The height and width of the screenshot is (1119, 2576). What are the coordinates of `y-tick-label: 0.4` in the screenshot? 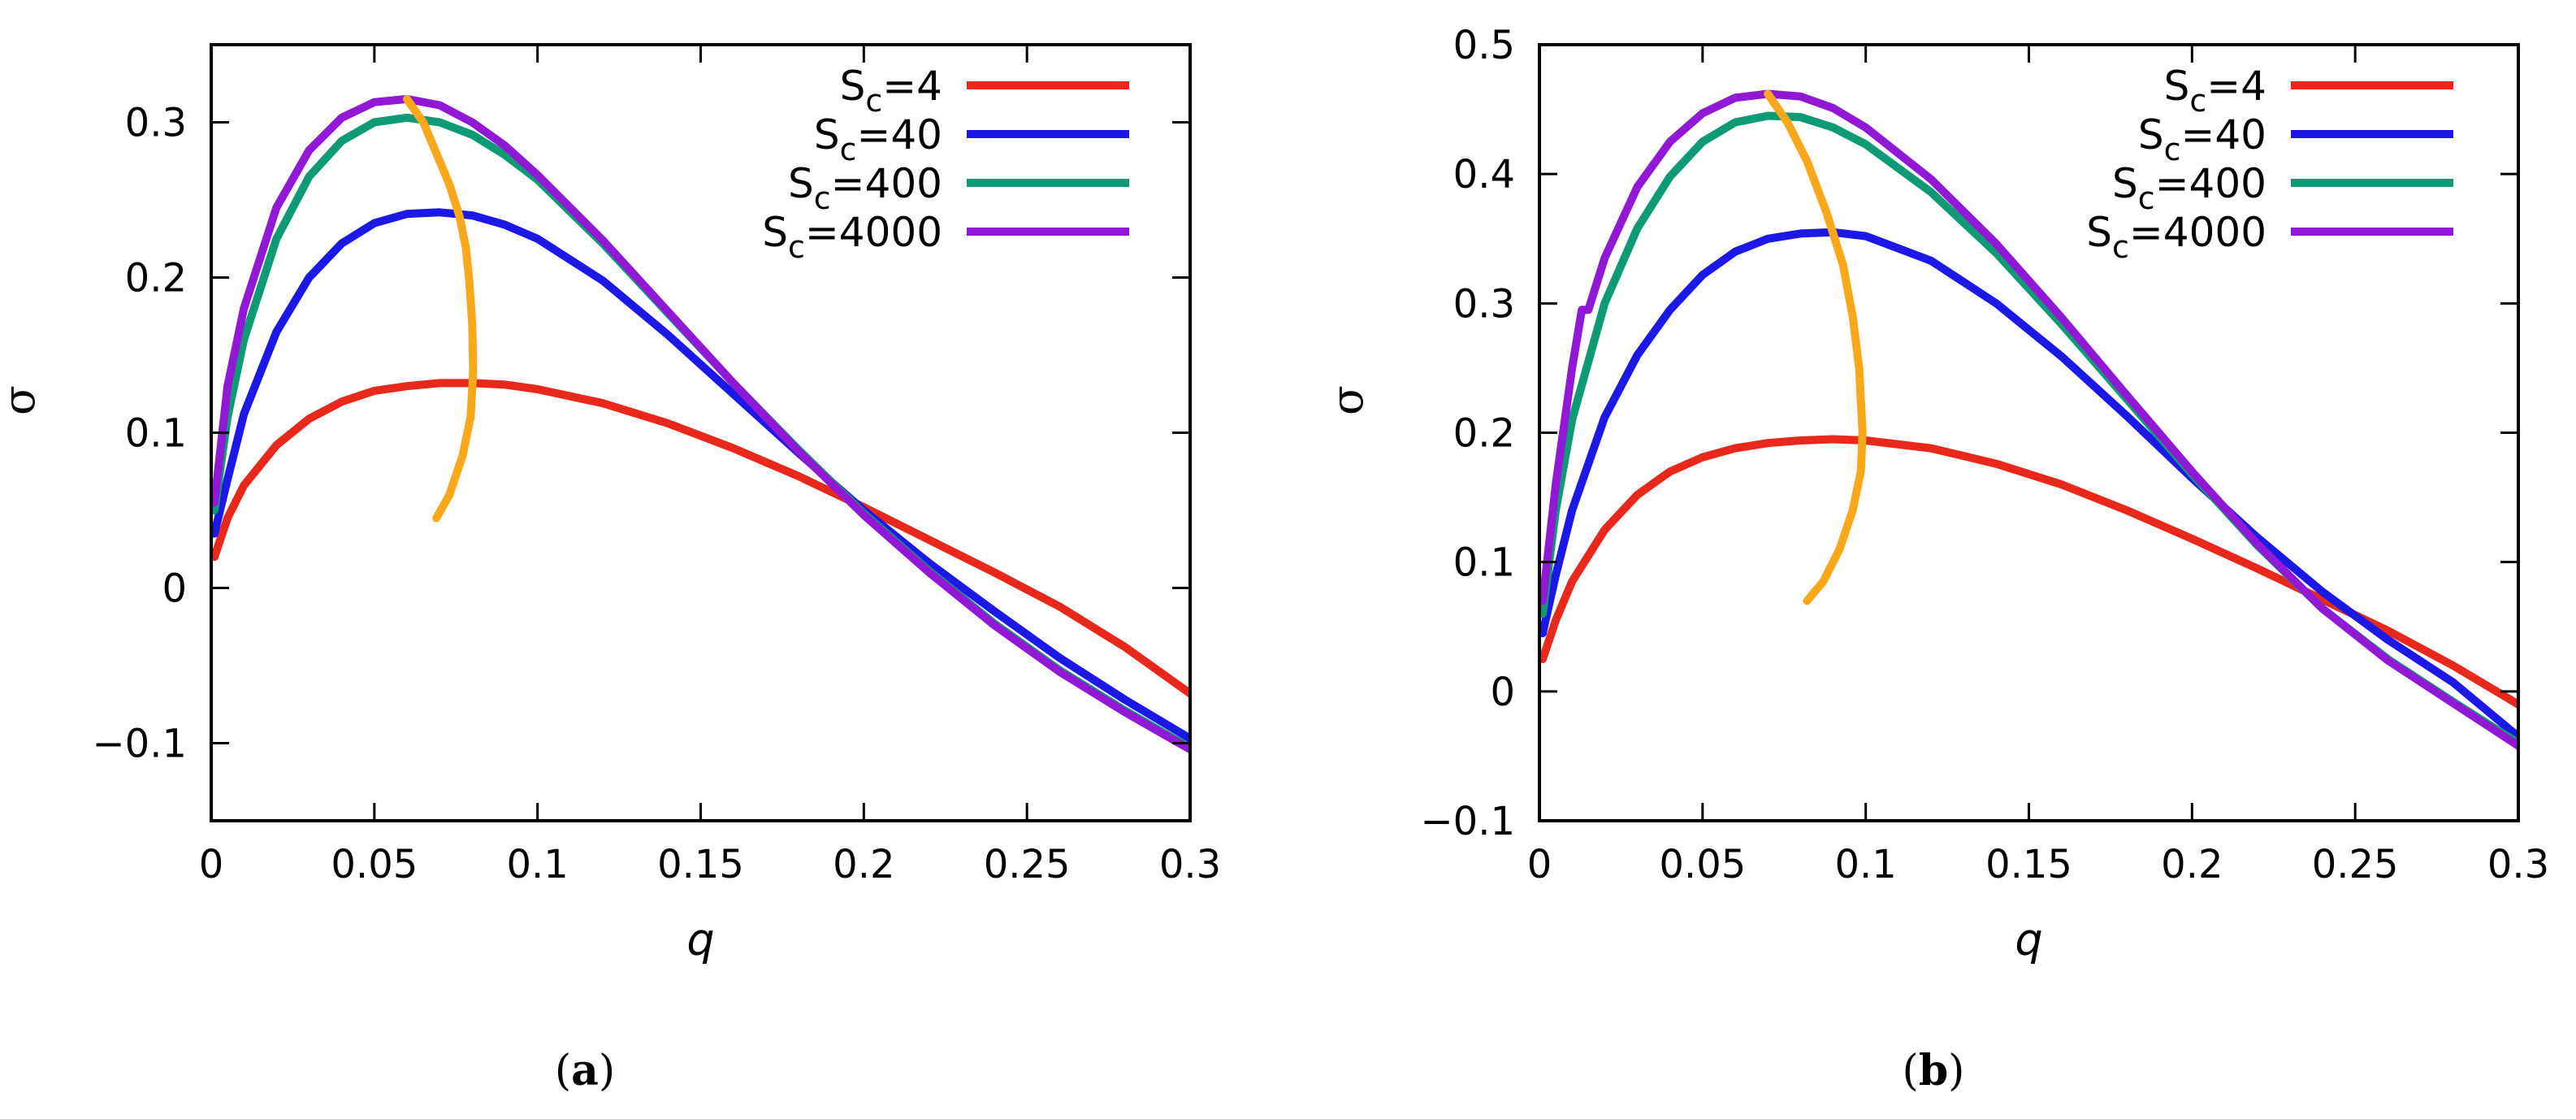 It's located at (1484, 174).